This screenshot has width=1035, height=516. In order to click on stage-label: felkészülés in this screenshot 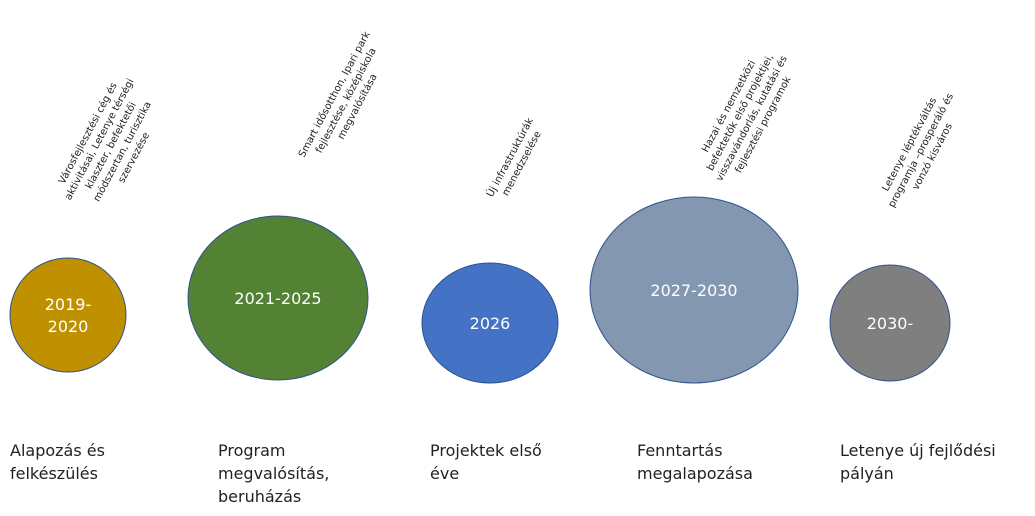, I will do `click(54, 473)`.